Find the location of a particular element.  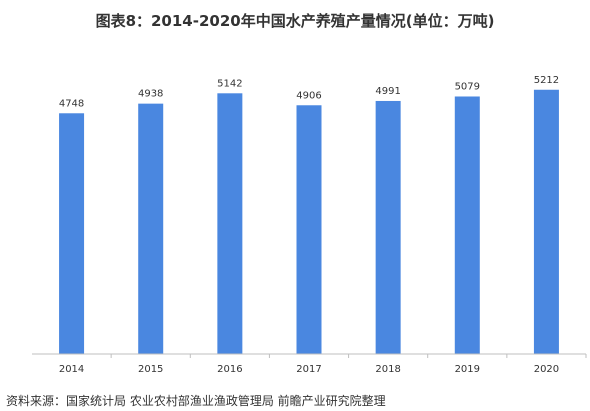

data-label-2017: 4906 is located at coordinates (308, 95).